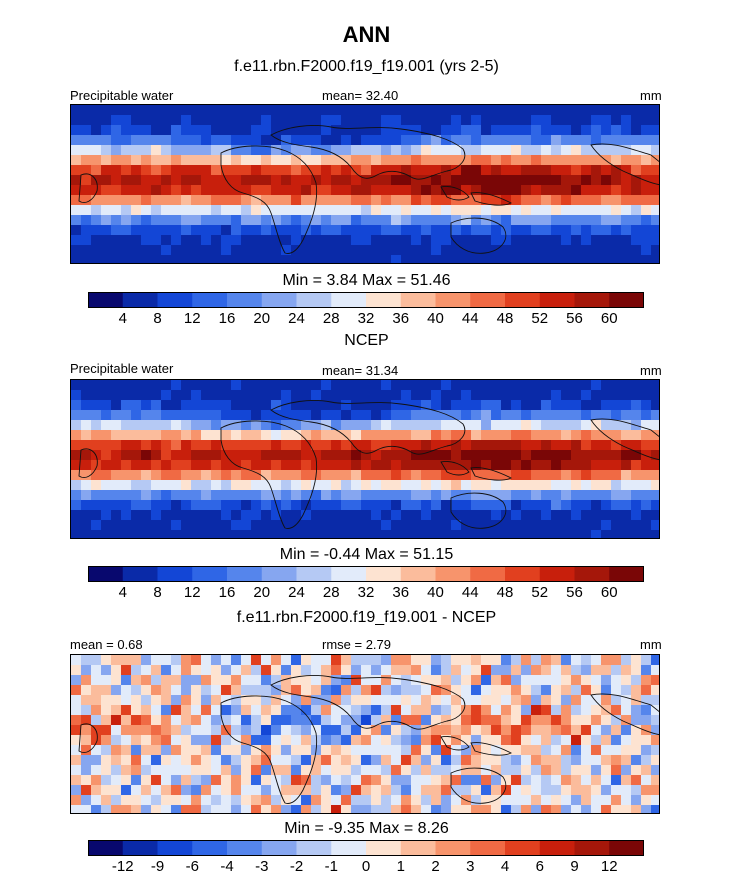  I want to click on panel-1-colorbar-labels: 4 8 12 16 20 24 28 32 36 40 44 48 52 56 60, so click(366, 320).